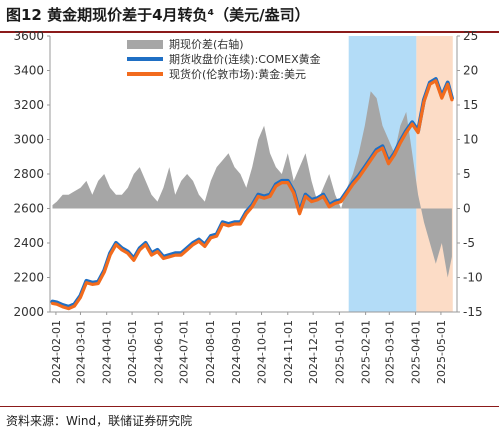 Image resolution: width=499 pixels, height=435 pixels. Describe the element at coordinates (28, 140) in the screenshot. I see `y-left-tick-label: 3000` at that location.